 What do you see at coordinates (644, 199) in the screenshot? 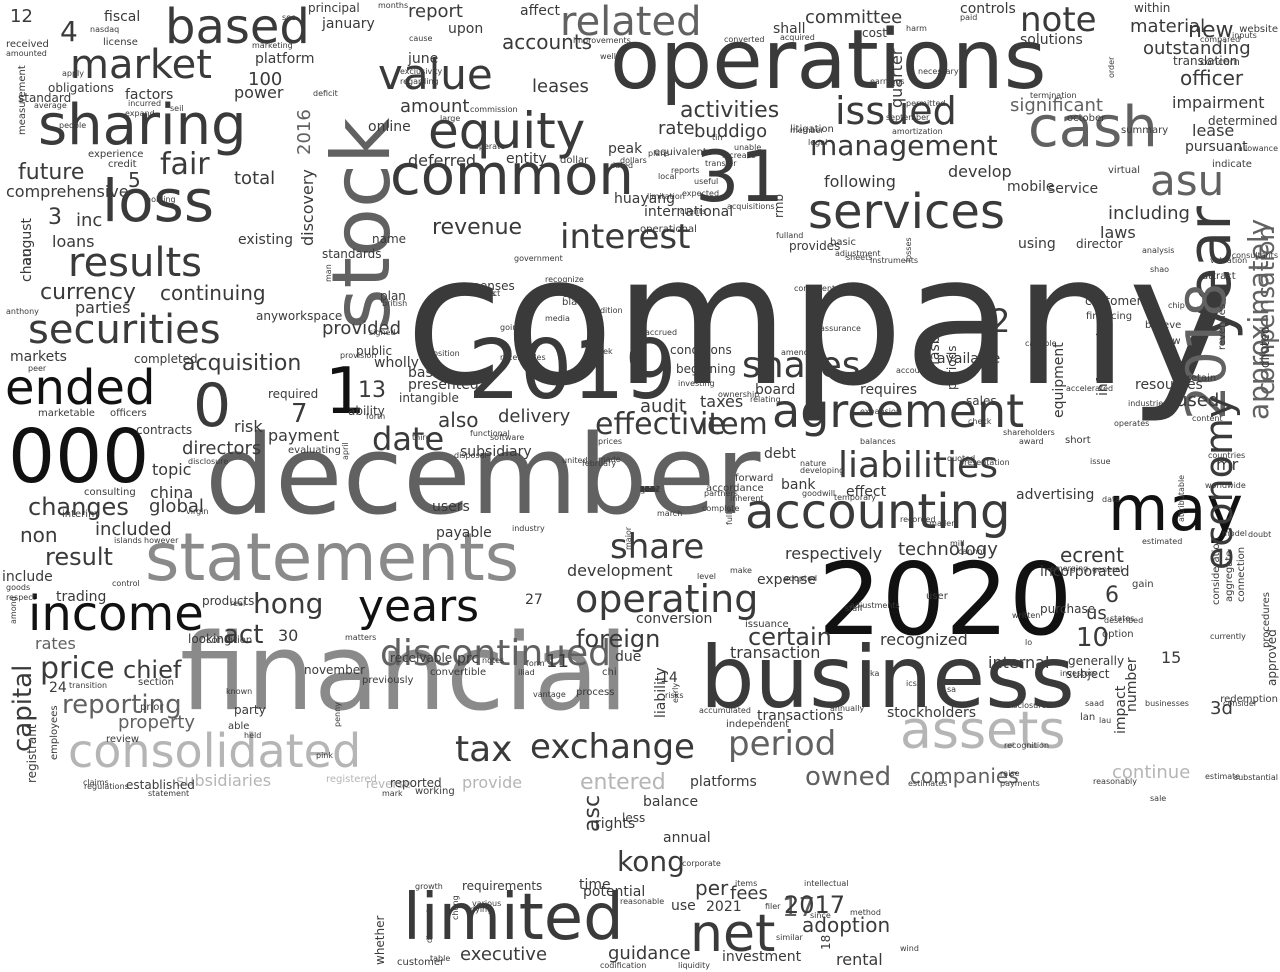
I see `cloud-word: huayang` at bounding box center [644, 199].